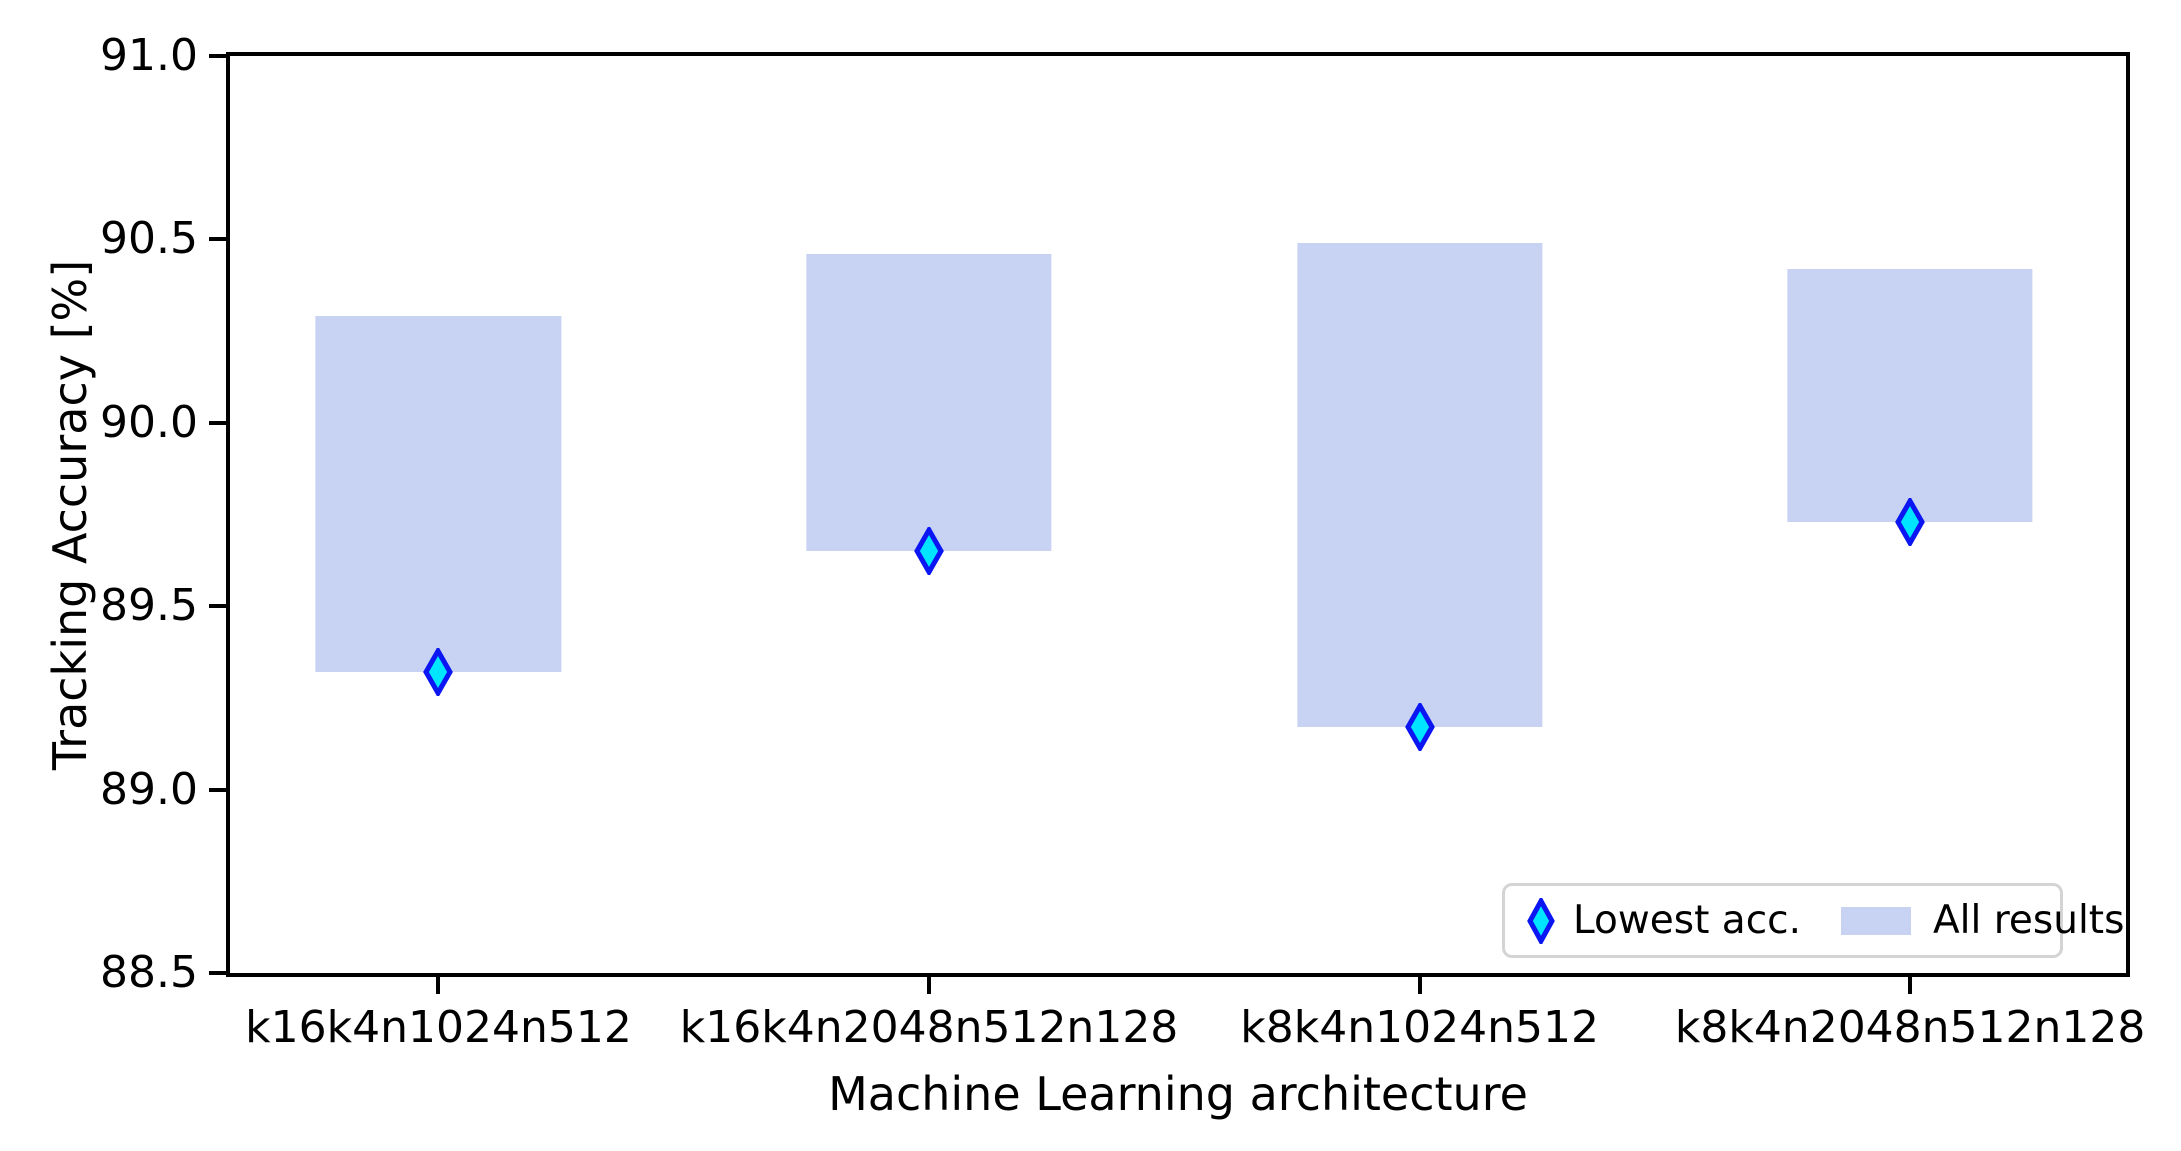  I want to click on y-tick-label: 89.5, so click(149, 606).